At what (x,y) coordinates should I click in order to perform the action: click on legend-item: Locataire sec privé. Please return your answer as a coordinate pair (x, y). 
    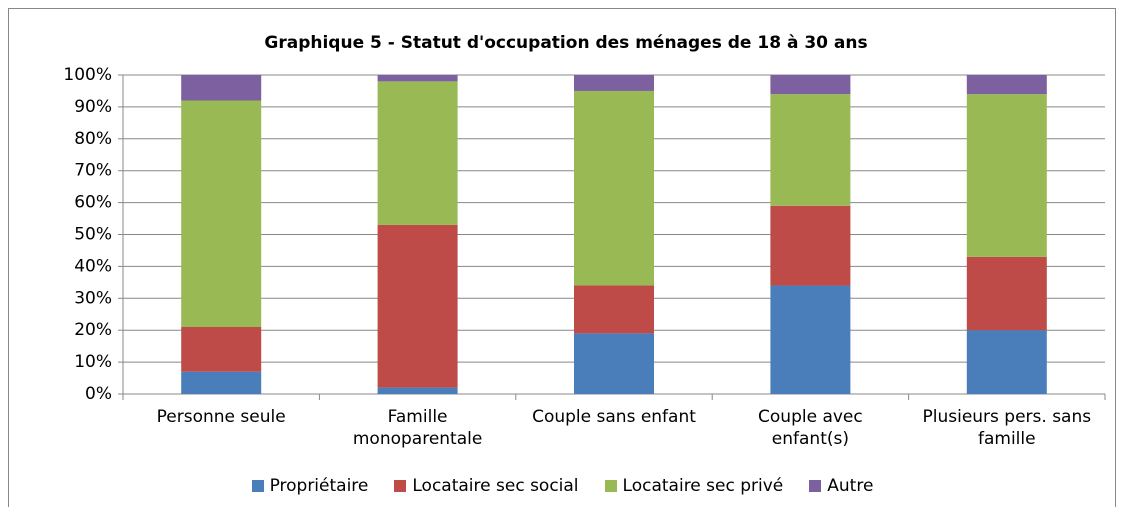
    Looking at the image, I should click on (694, 486).